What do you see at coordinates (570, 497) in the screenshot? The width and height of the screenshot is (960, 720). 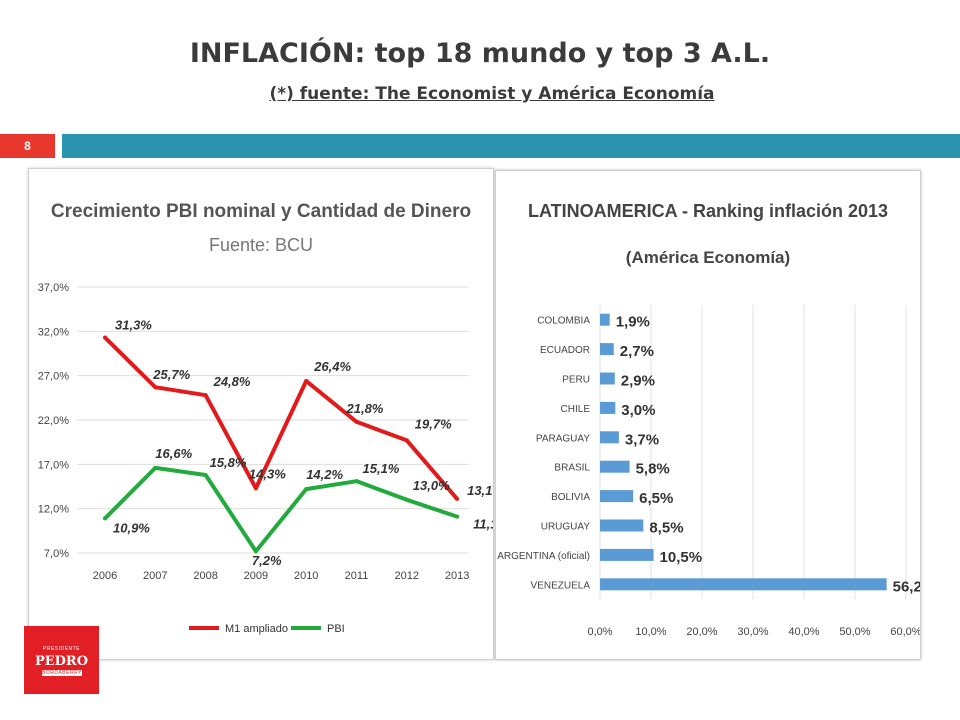 I see `category-label: BOLIVIA` at bounding box center [570, 497].